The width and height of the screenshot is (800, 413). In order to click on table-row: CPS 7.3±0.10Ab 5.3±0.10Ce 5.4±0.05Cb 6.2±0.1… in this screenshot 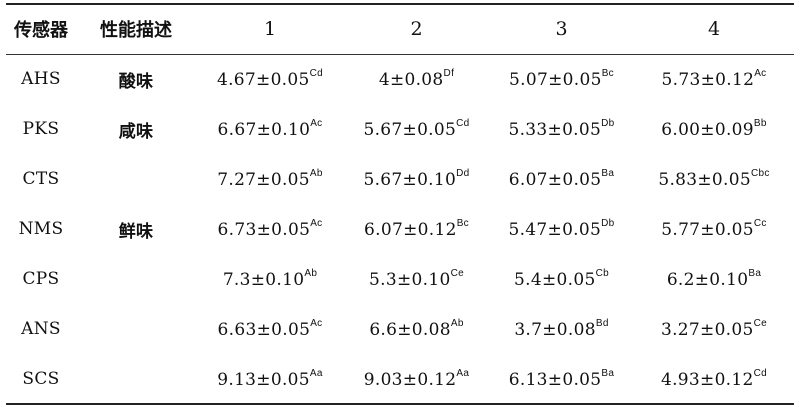, I will do `click(400, 279)`.